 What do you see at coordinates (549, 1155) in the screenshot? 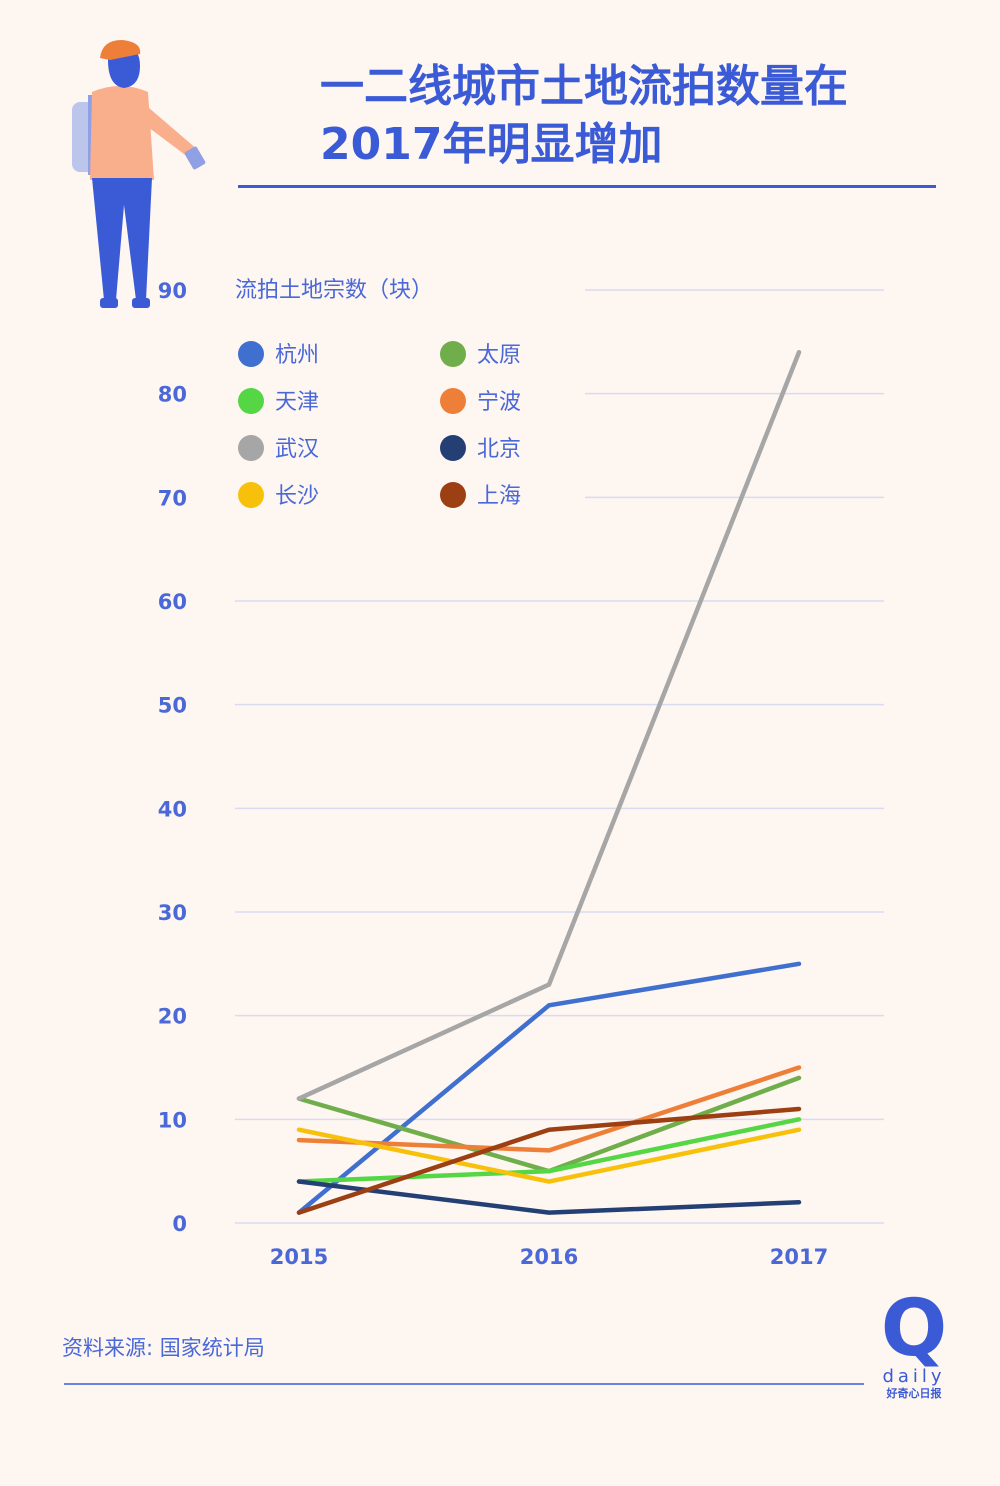
I see `series-line-长沙` at bounding box center [549, 1155].